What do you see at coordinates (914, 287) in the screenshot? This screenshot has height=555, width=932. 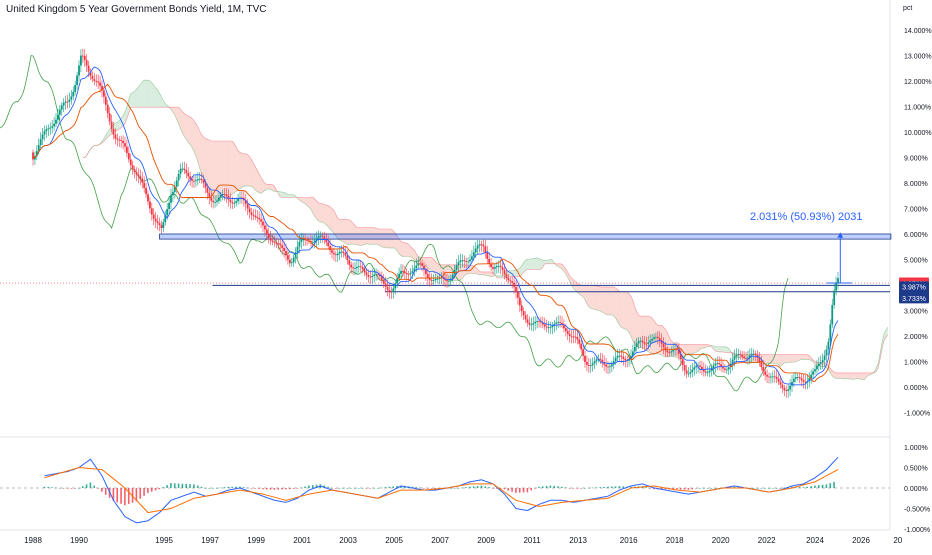 I see `support-label-1: 3.987%` at bounding box center [914, 287].